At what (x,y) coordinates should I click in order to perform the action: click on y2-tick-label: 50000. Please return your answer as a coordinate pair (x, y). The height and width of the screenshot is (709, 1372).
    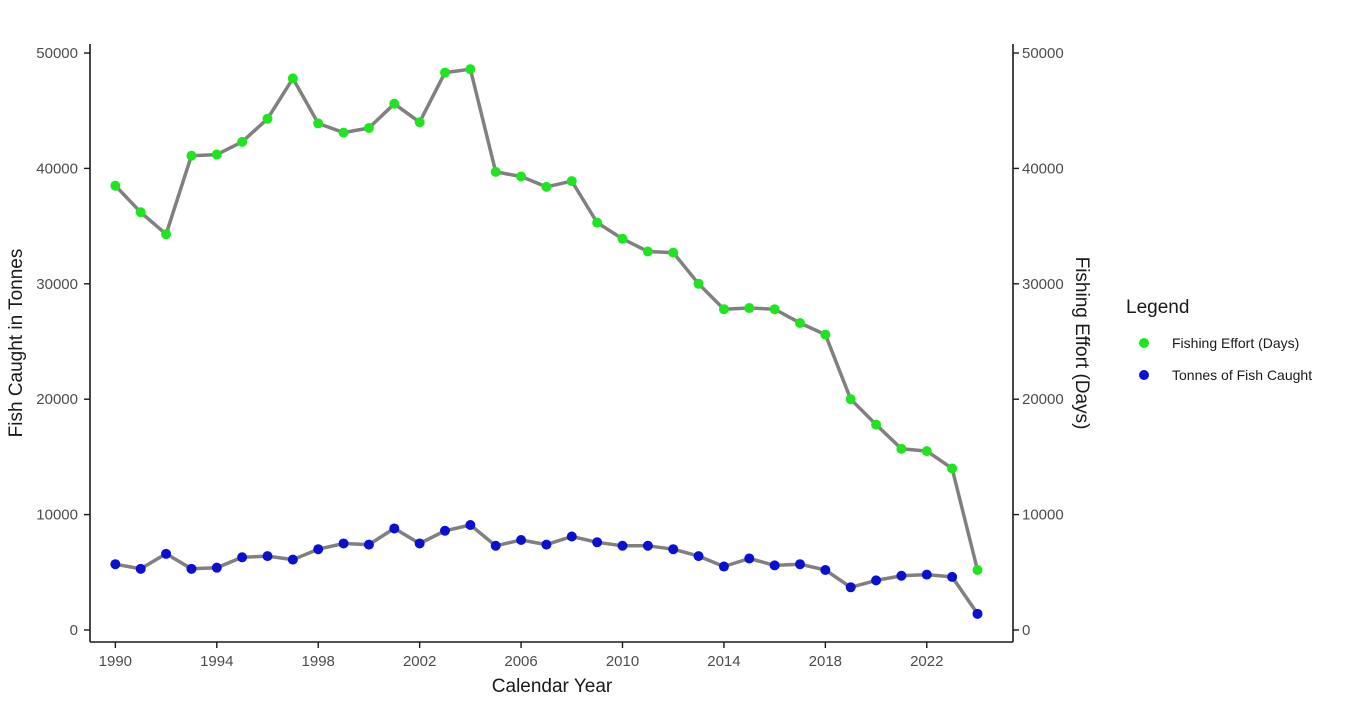
    Looking at the image, I should click on (1043, 53).